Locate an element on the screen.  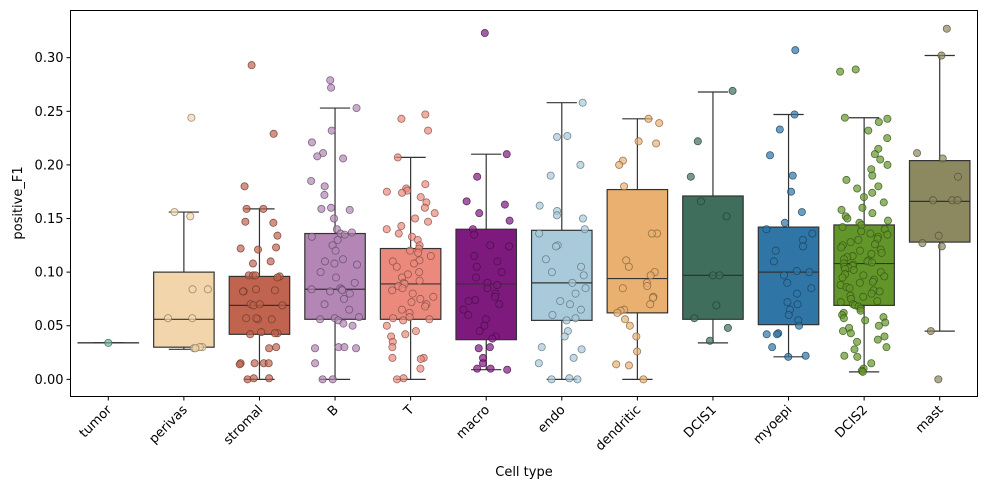
box-perivas is located at coordinates (184, 280).